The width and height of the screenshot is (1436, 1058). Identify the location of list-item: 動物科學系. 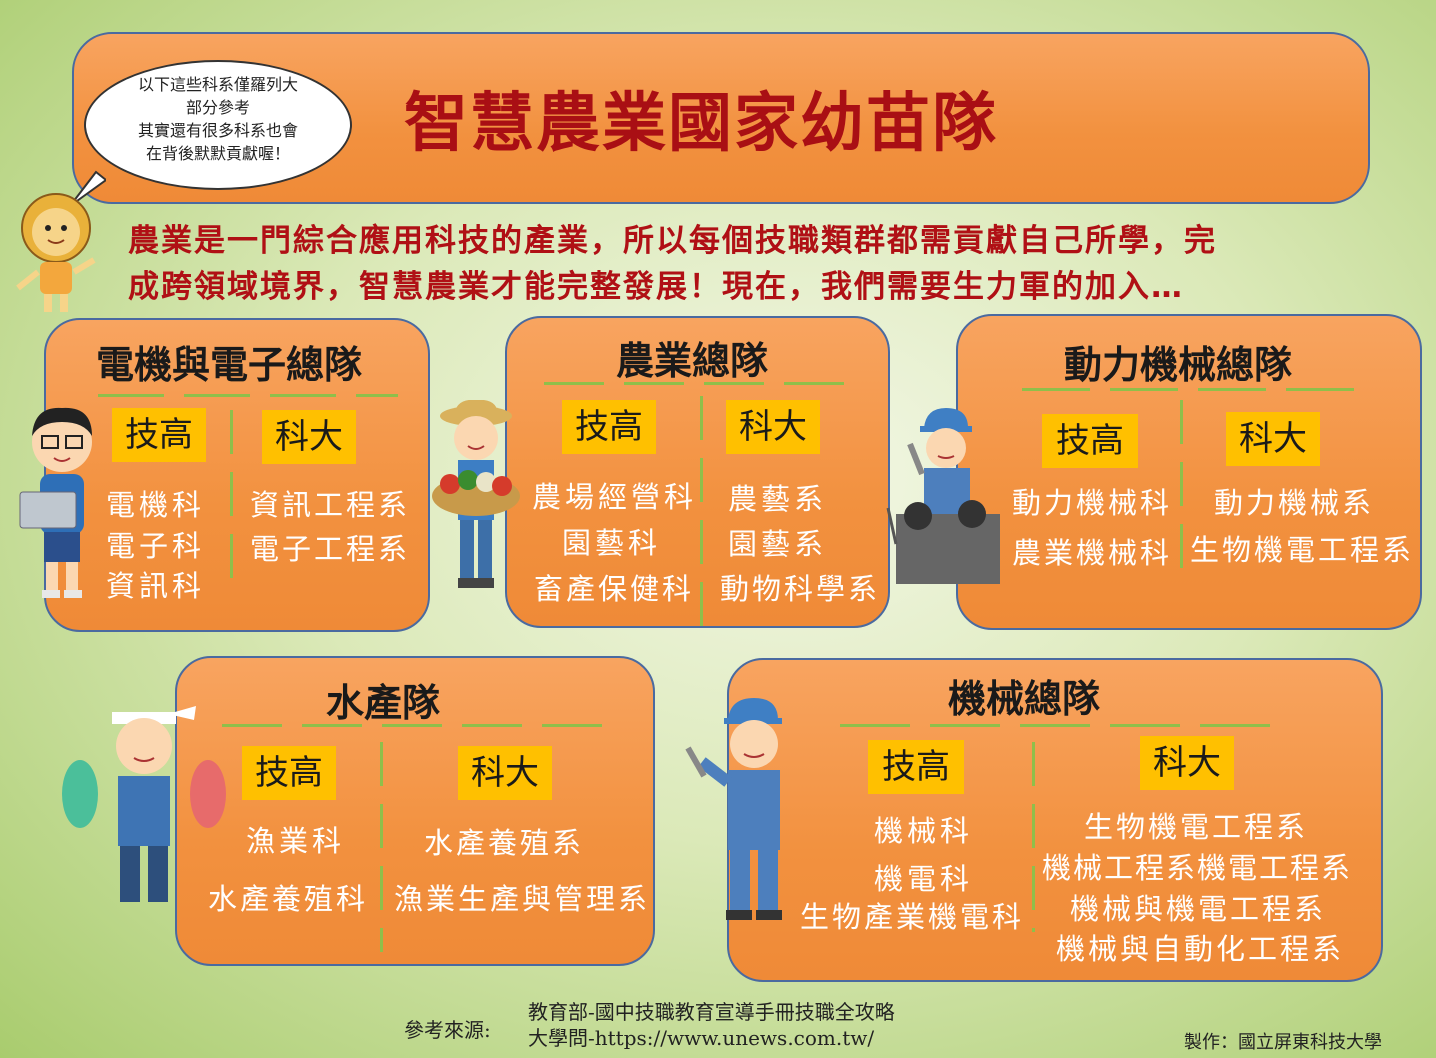
(800, 589).